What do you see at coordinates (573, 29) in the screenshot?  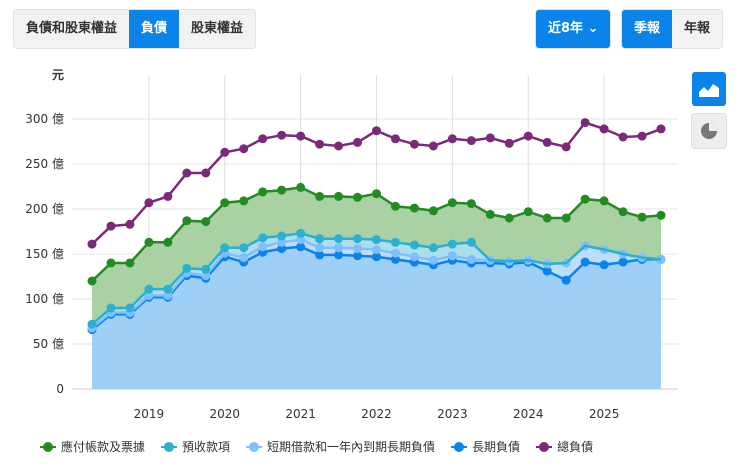 I see `range-dropdown: 近8年 ⌄` at bounding box center [573, 29].